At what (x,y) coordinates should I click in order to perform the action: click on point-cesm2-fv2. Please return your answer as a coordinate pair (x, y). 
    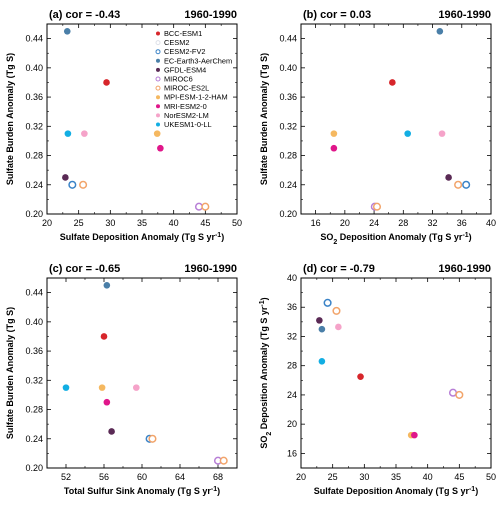
    Looking at the image, I should click on (72, 184).